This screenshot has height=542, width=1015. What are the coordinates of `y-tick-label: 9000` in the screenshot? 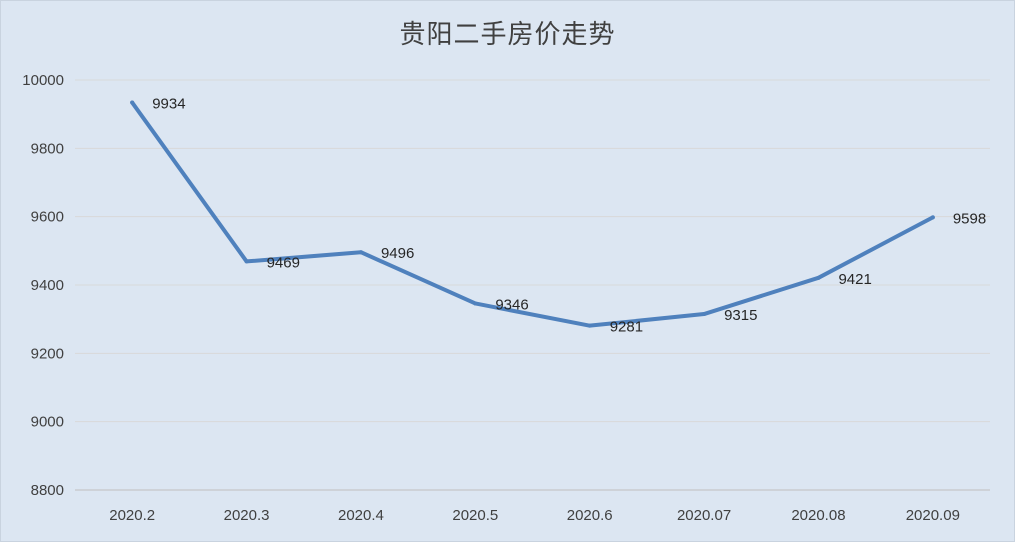 It's located at (47, 422).